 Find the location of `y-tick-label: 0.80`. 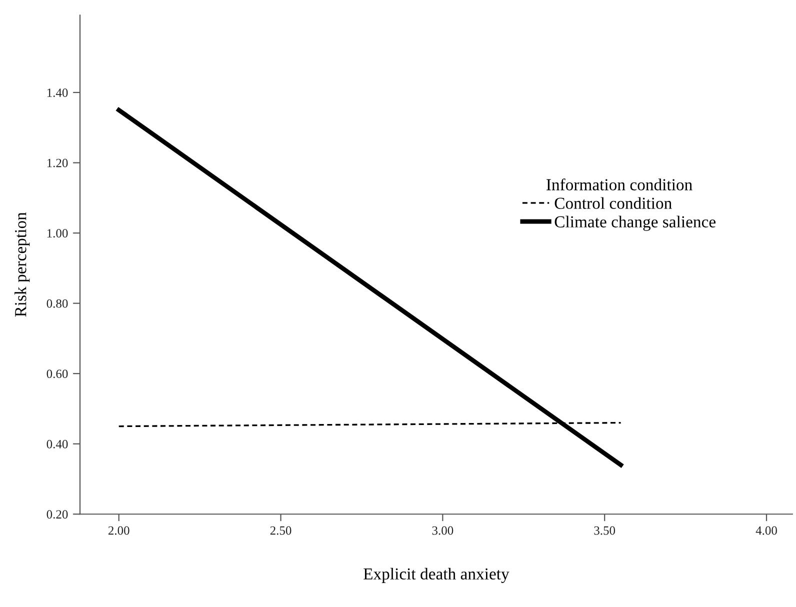

y-tick-label: 0.80 is located at coordinates (57, 303).